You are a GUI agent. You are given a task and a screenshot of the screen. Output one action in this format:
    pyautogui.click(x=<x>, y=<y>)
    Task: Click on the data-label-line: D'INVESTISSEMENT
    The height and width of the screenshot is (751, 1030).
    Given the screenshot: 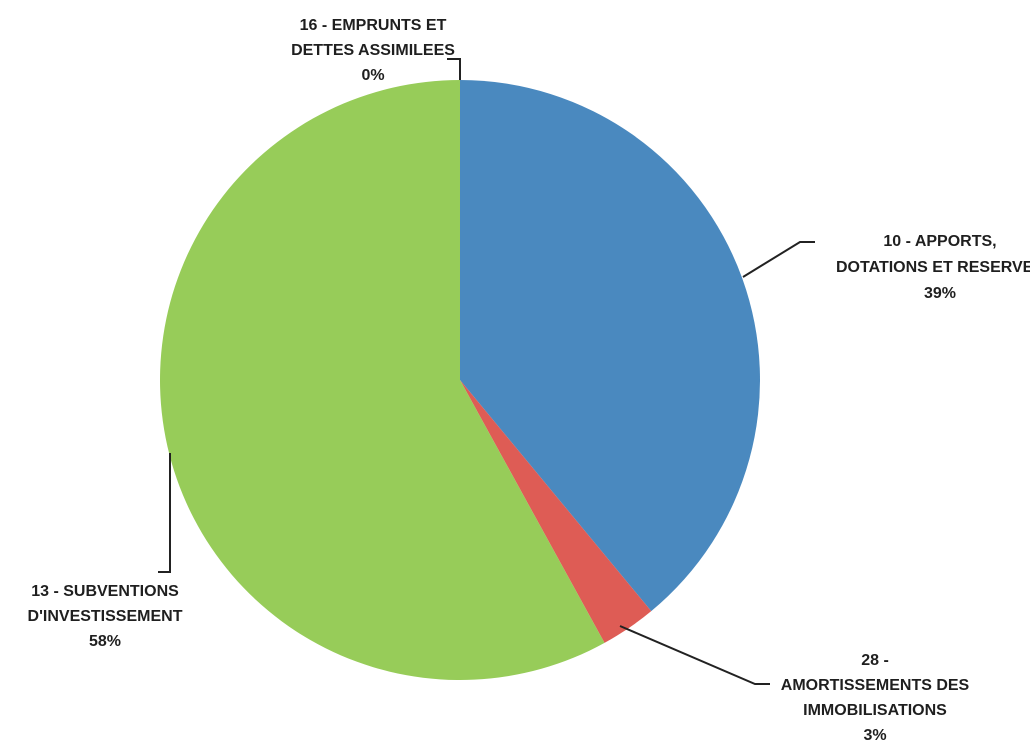 What is the action you would take?
    pyautogui.click(x=105, y=616)
    